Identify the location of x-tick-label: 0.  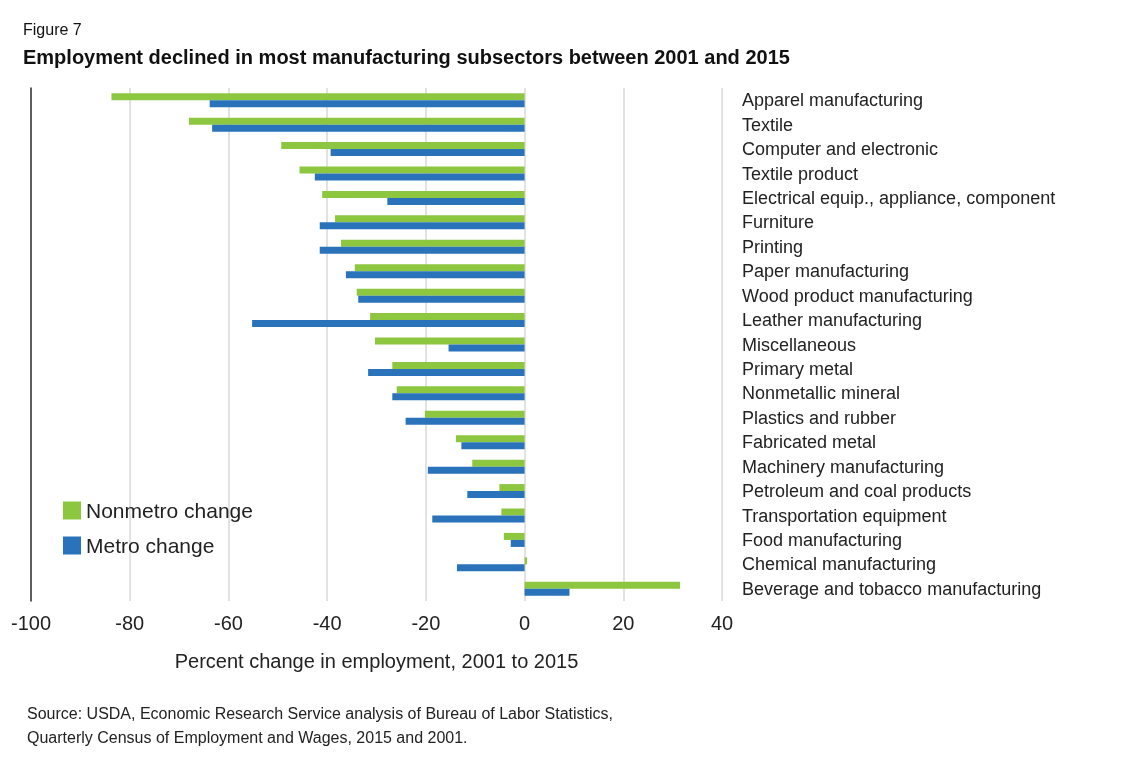
(525, 623).